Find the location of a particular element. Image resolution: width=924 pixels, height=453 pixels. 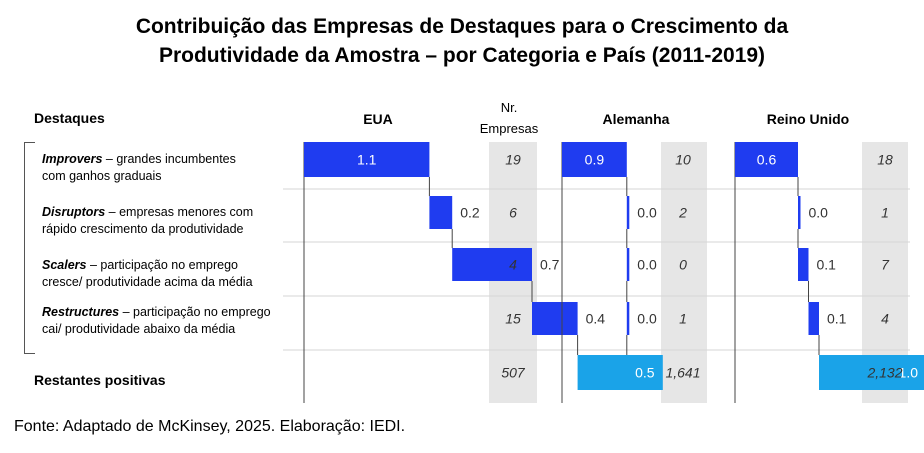

country-header: Alemanha is located at coordinates (636, 119).